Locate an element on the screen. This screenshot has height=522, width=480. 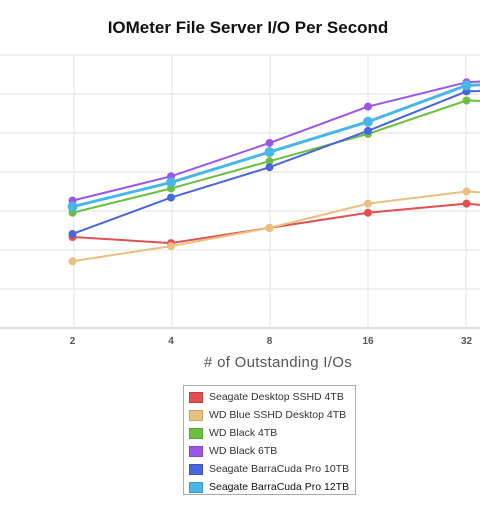
x-tick-label: 8 is located at coordinates (270, 341).